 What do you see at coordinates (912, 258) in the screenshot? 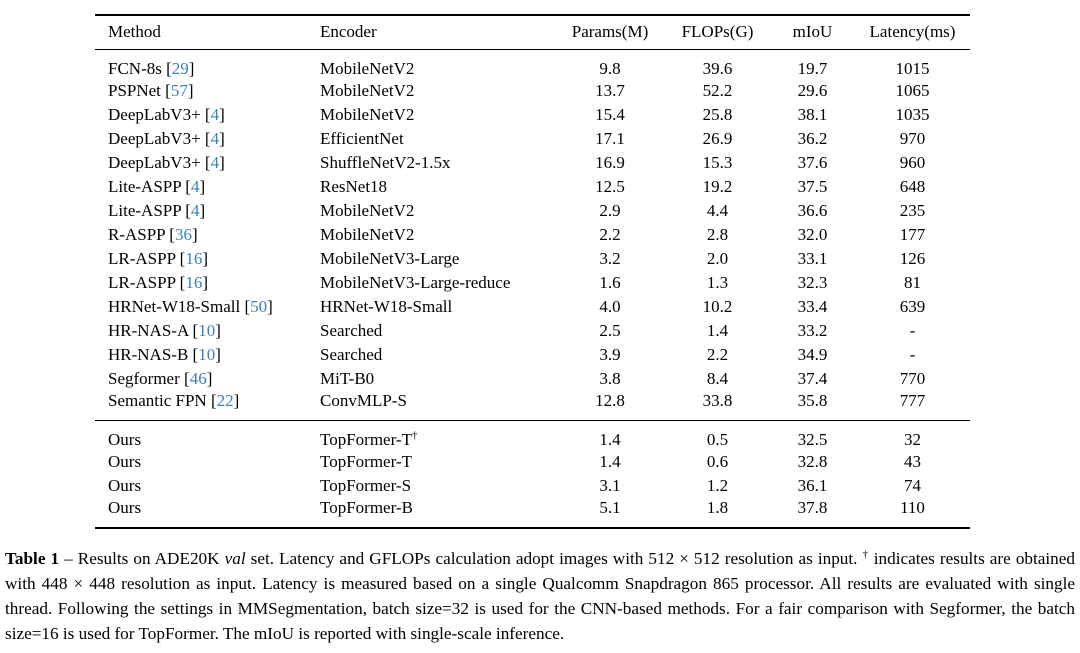
I see `latency-cell: 126` at bounding box center [912, 258].